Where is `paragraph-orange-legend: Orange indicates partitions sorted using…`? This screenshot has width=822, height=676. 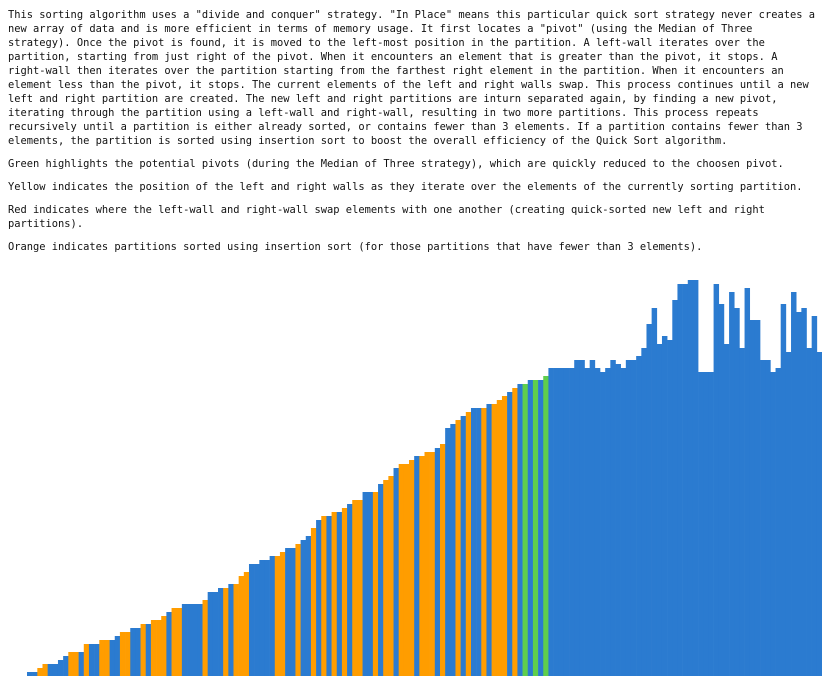
paragraph-orange-legend: Orange indicates partitions sorted using… is located at coordinates (355, 247).